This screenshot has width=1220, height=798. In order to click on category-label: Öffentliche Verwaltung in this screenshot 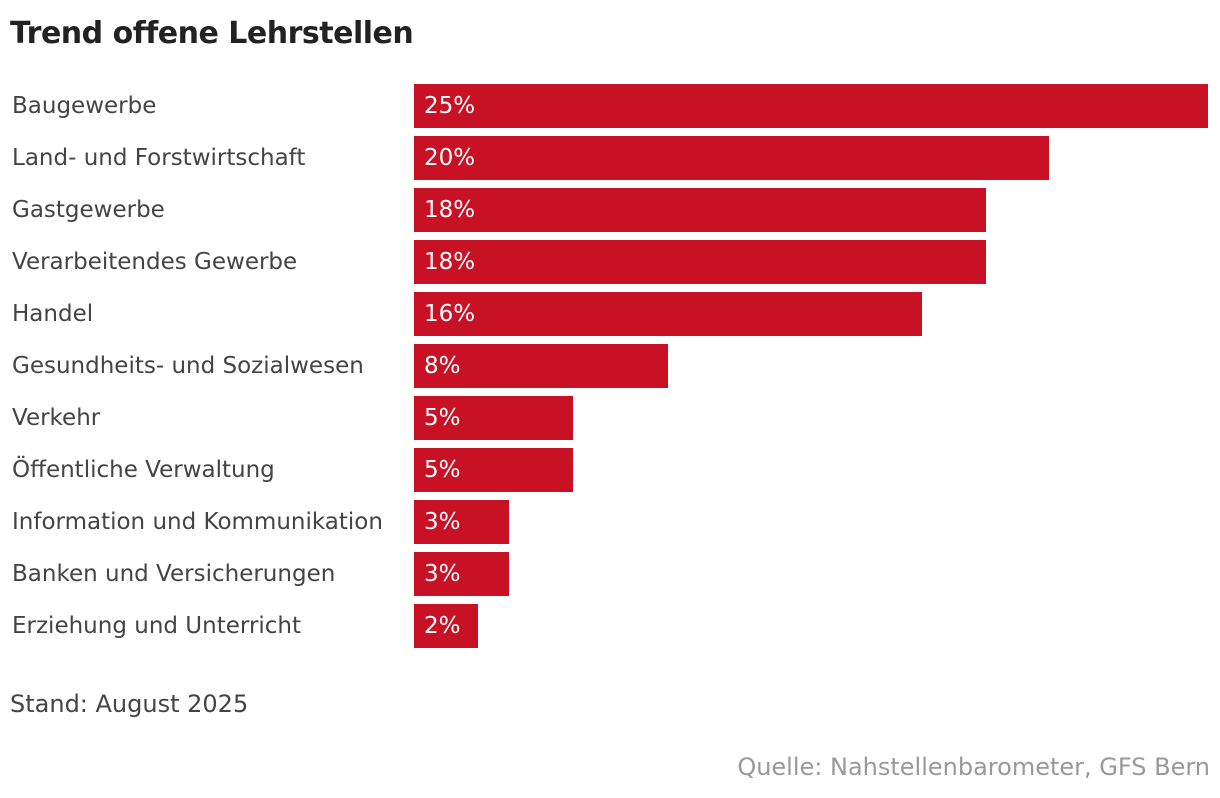, I will do `click(143, 470)`.